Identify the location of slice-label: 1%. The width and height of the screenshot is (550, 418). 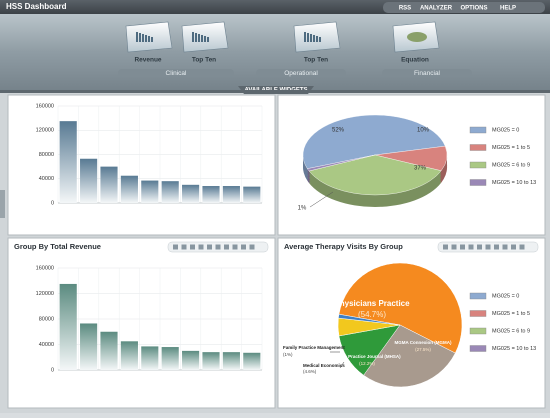
(302, 209).